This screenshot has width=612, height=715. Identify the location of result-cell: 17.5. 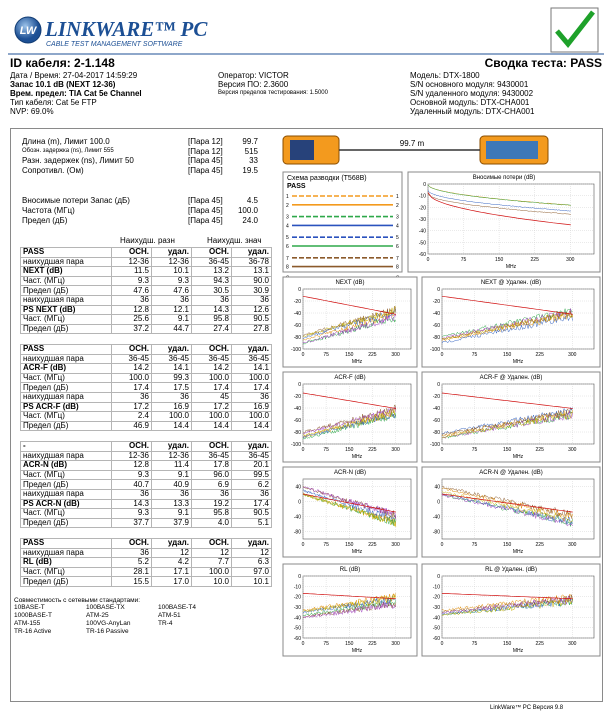
(171, 387).